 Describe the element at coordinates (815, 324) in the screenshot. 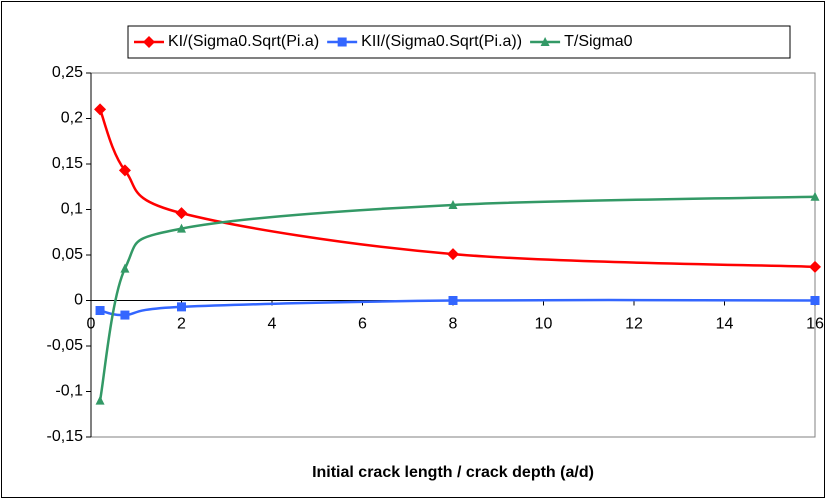

I see `x-tick-label: 16` at that location.